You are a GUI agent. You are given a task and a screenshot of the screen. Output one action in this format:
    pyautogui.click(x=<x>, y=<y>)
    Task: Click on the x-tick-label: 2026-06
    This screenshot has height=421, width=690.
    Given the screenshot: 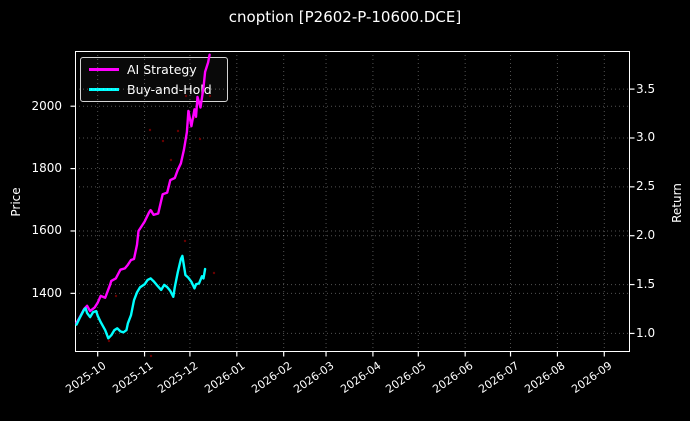 What is the action you would take?
    pyautogui.click(x=453, y=378)
    